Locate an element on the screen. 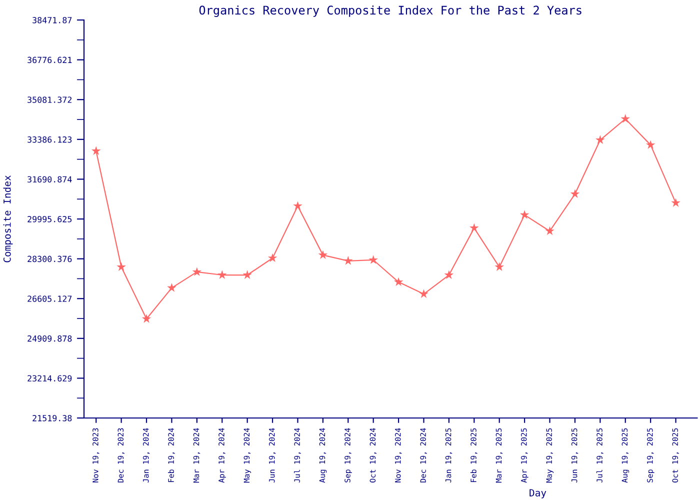  y-tick-label: 36776.621 is located at coordinates (50, 60).